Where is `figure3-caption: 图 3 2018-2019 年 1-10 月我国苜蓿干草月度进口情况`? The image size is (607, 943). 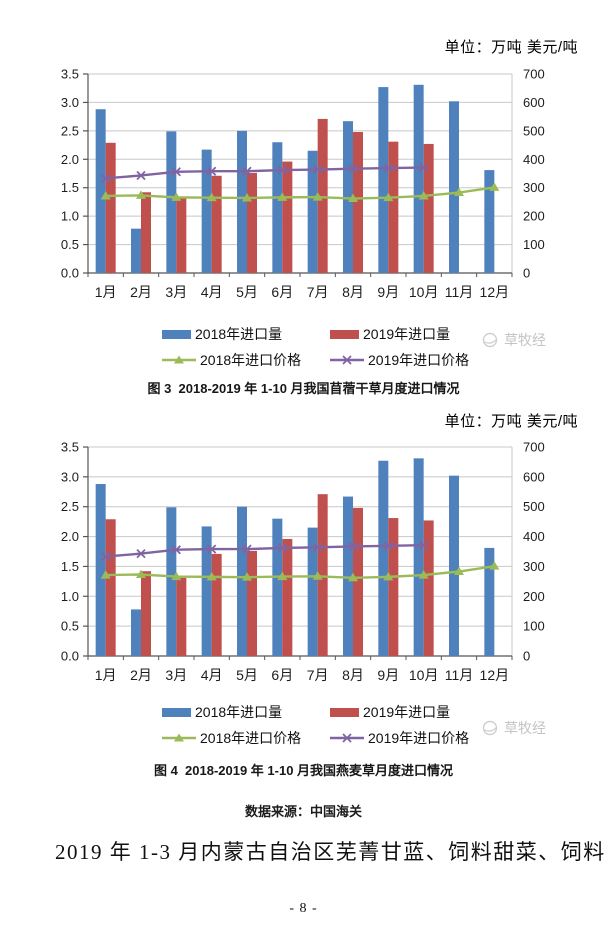
figure3-caption: 图 3 2018-2019 年 1-10 月我国苜蓿干草月度进口情况 is located at coordinates (303, 388).